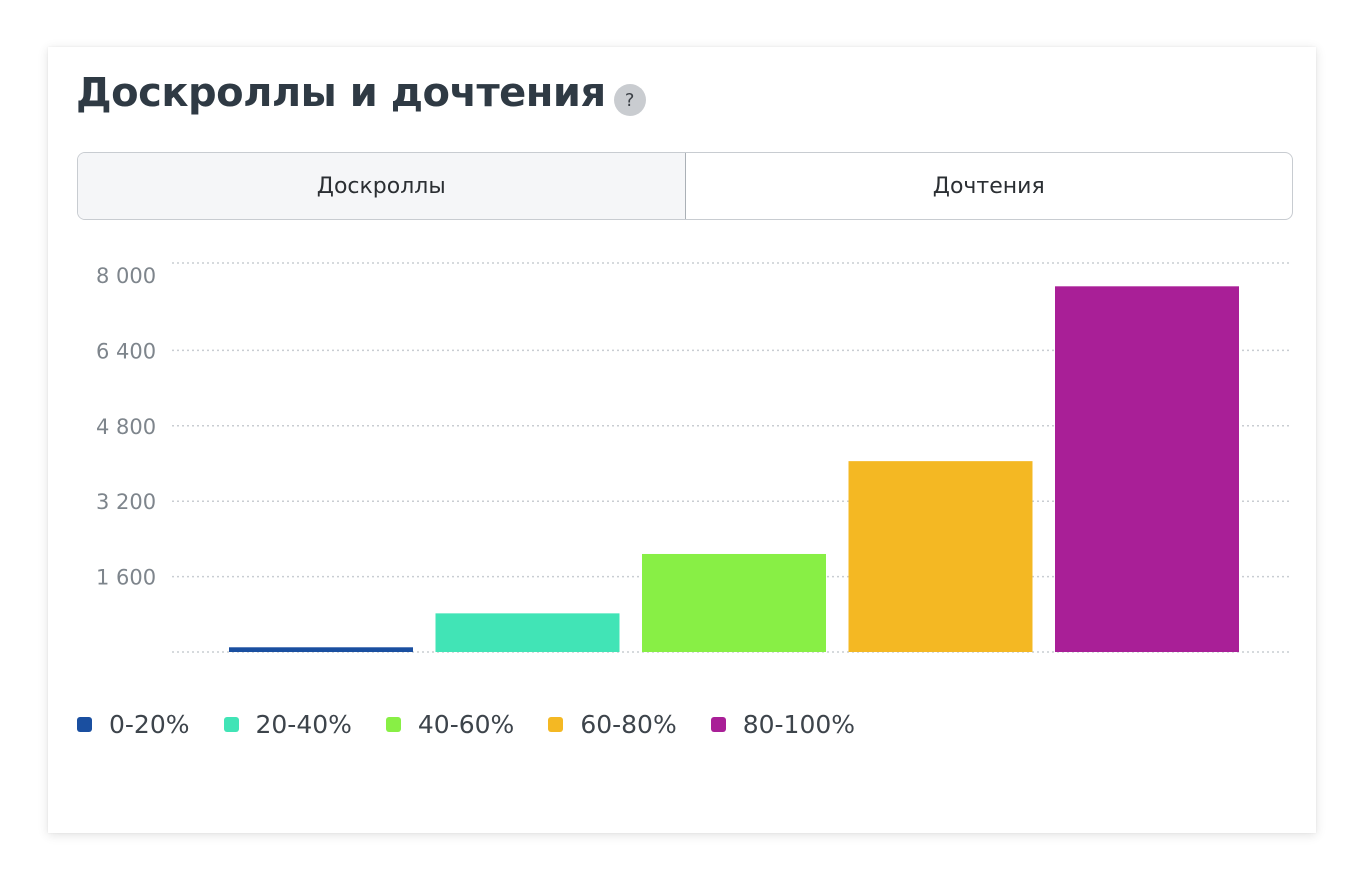 This screenshot has width=1356, height=873. Describe the element at coordinates (126, 351) in the screenshot. I see `y-tick-label-6400: 6 400` at that location.